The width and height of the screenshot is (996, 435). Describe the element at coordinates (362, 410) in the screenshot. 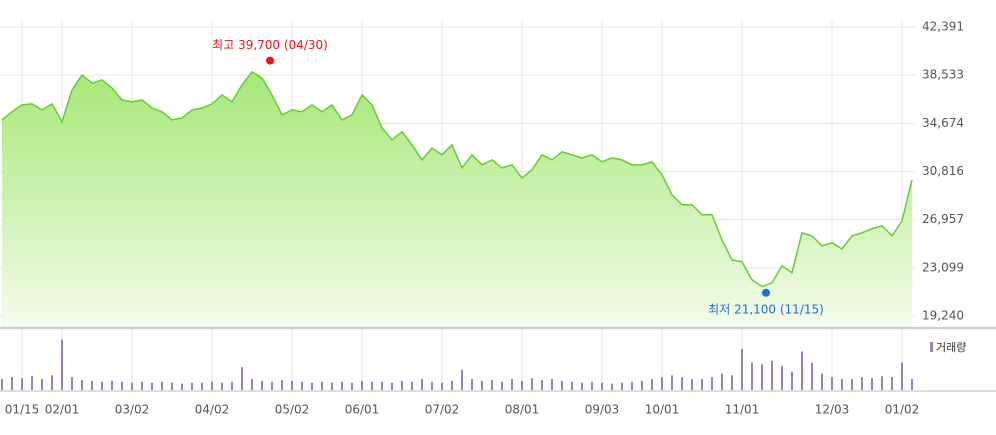

I see `x-tick-label: 06/01` at that location.